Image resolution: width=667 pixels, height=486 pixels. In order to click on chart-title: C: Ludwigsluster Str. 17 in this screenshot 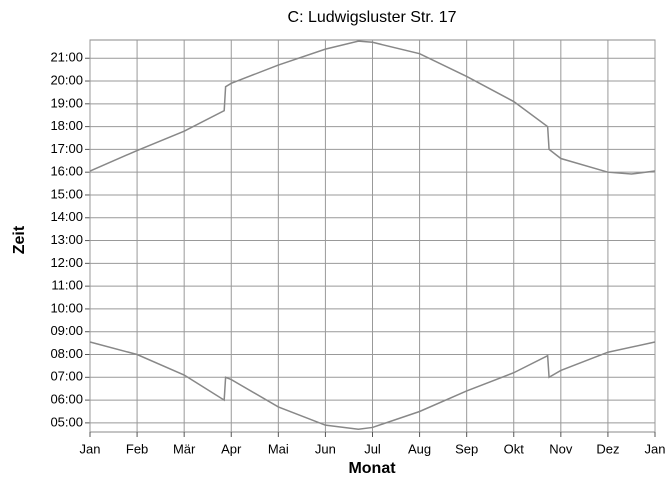, I will do `click(372, 17)`.